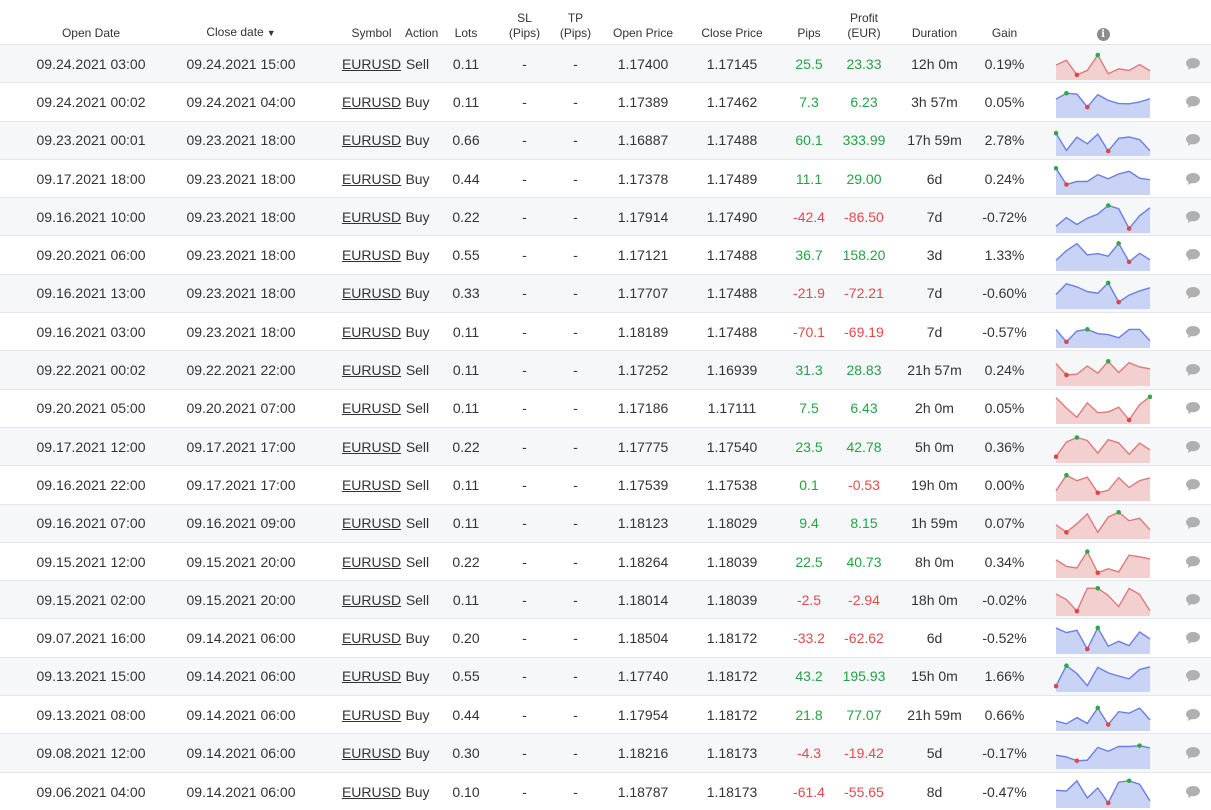  What do you see at coordinates (91, 676) in the screenshot?
I see `cell-open-date-value: 09.13.2021 15:00` at bounding box center [91, 676].